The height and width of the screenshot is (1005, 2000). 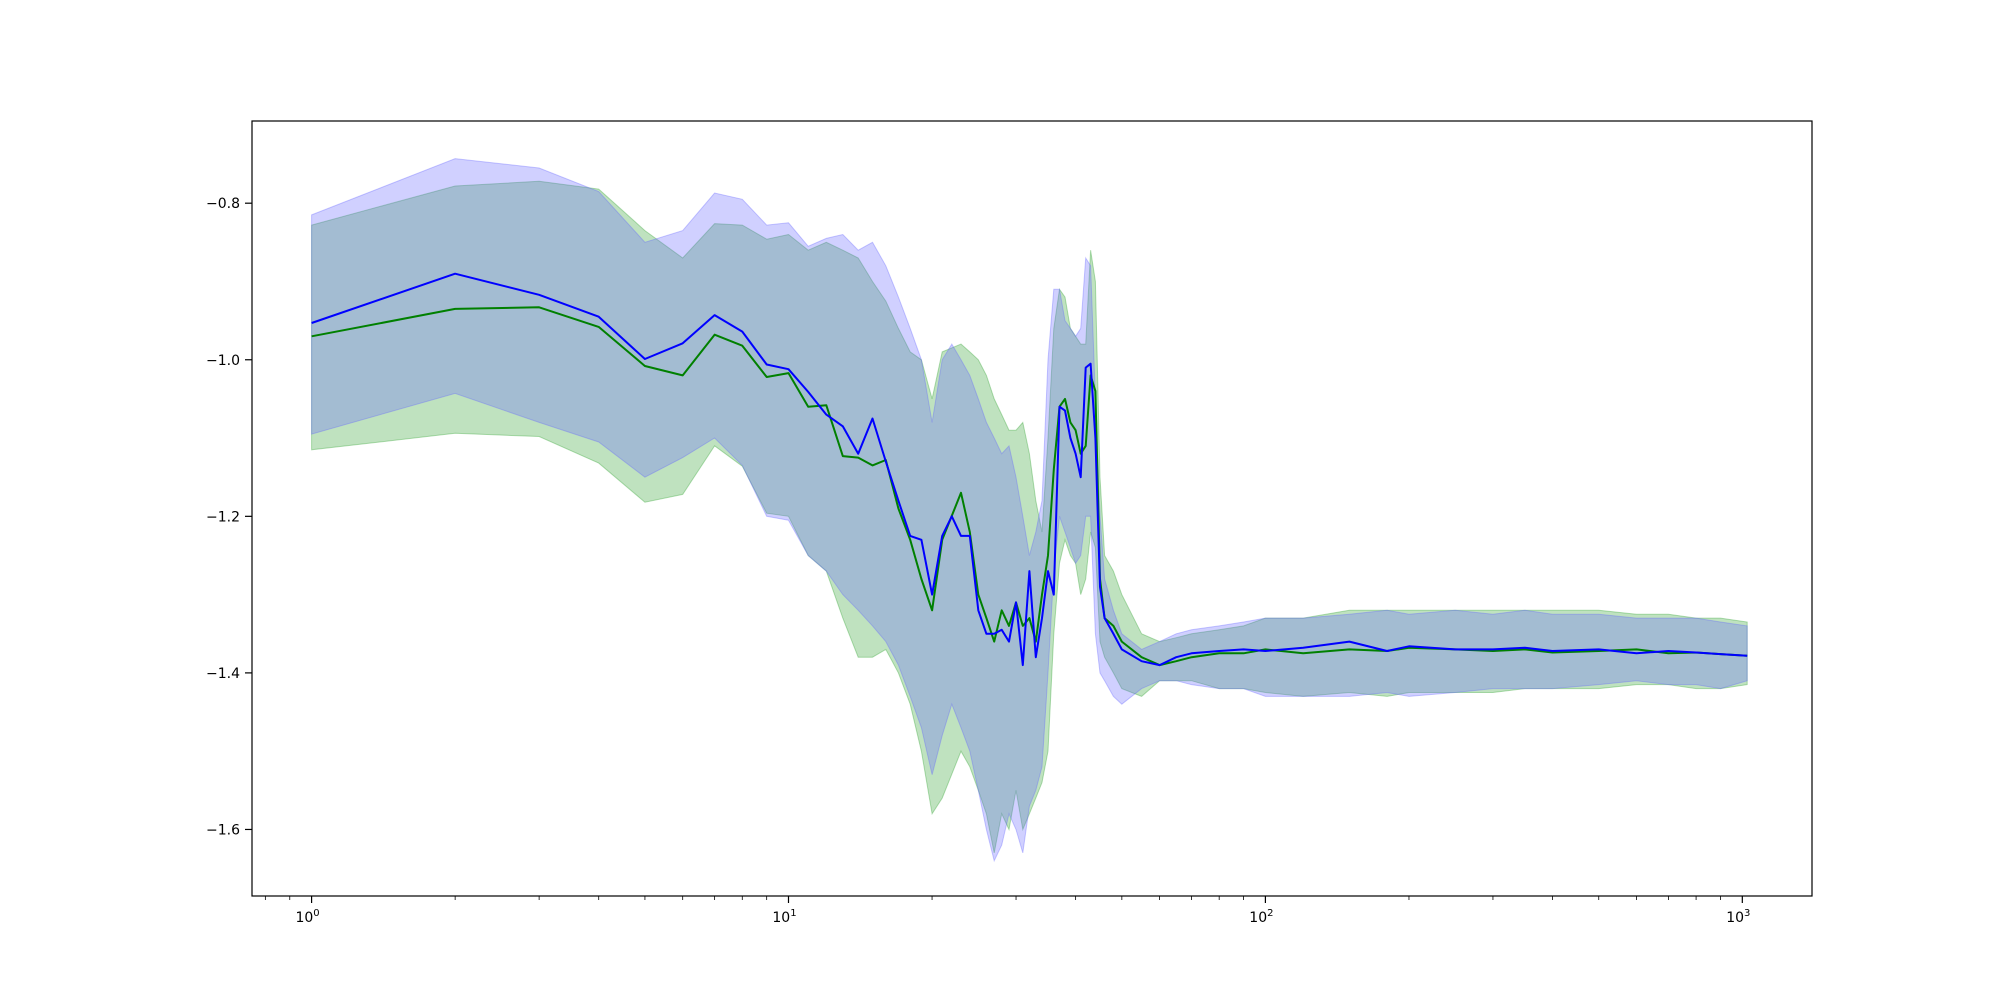 What do you see at coordinates (223, 361) in the screenshot?
I see `y-tick-label: −1.0` at bounding box center [223, 361].